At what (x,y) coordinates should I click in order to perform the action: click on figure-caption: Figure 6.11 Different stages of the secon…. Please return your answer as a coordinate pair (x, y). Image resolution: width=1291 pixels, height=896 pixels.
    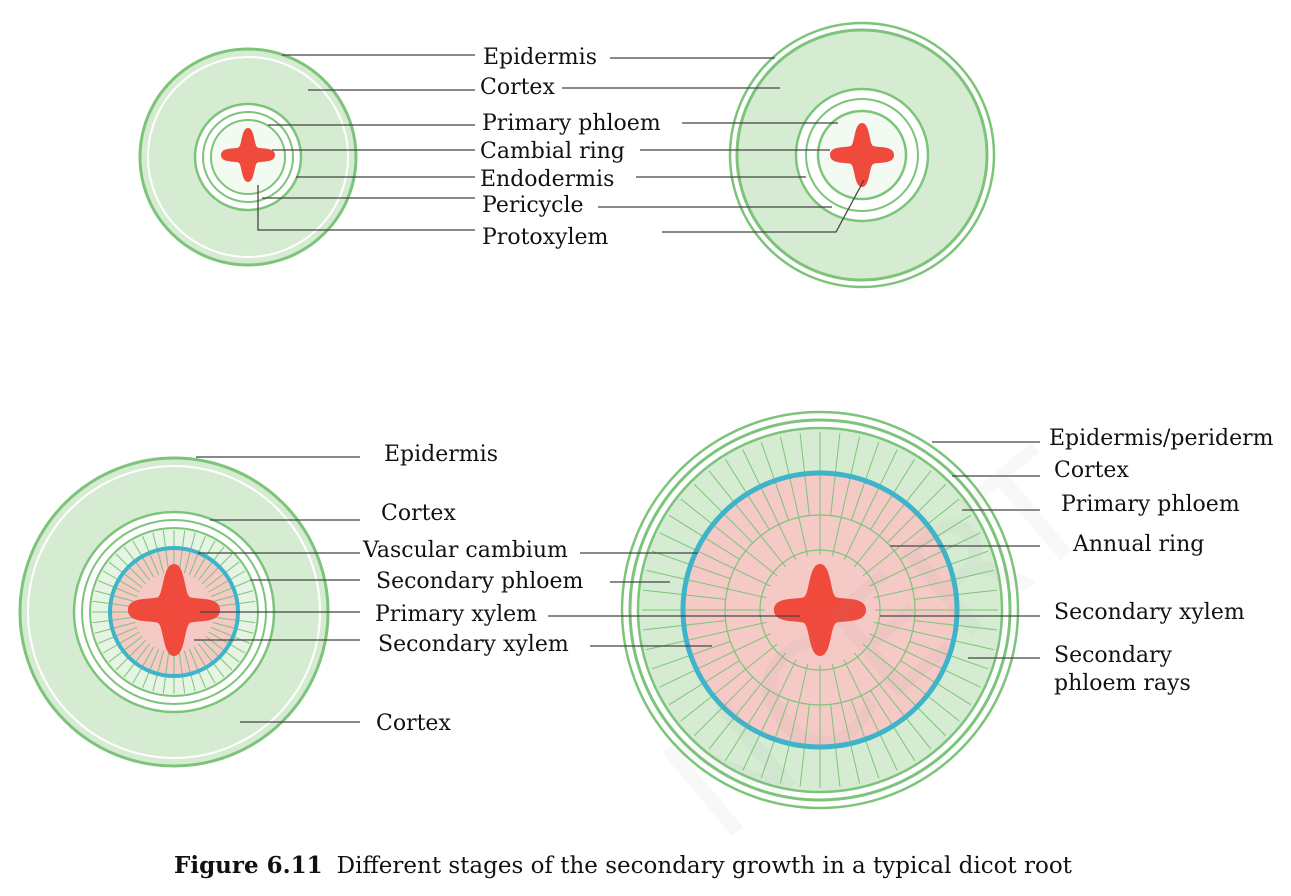
    Looking at the image, I should click on (623, 865).